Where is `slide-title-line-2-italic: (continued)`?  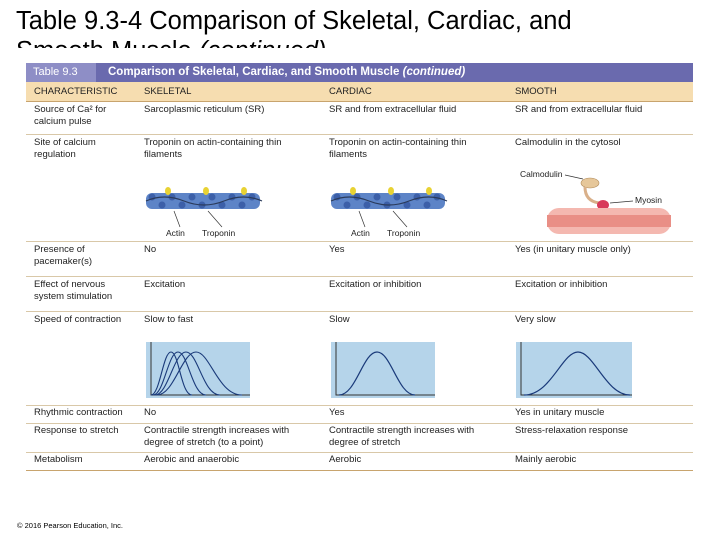
slide-title-line-2-italic: (continued) is located at coordinates (263, 42).